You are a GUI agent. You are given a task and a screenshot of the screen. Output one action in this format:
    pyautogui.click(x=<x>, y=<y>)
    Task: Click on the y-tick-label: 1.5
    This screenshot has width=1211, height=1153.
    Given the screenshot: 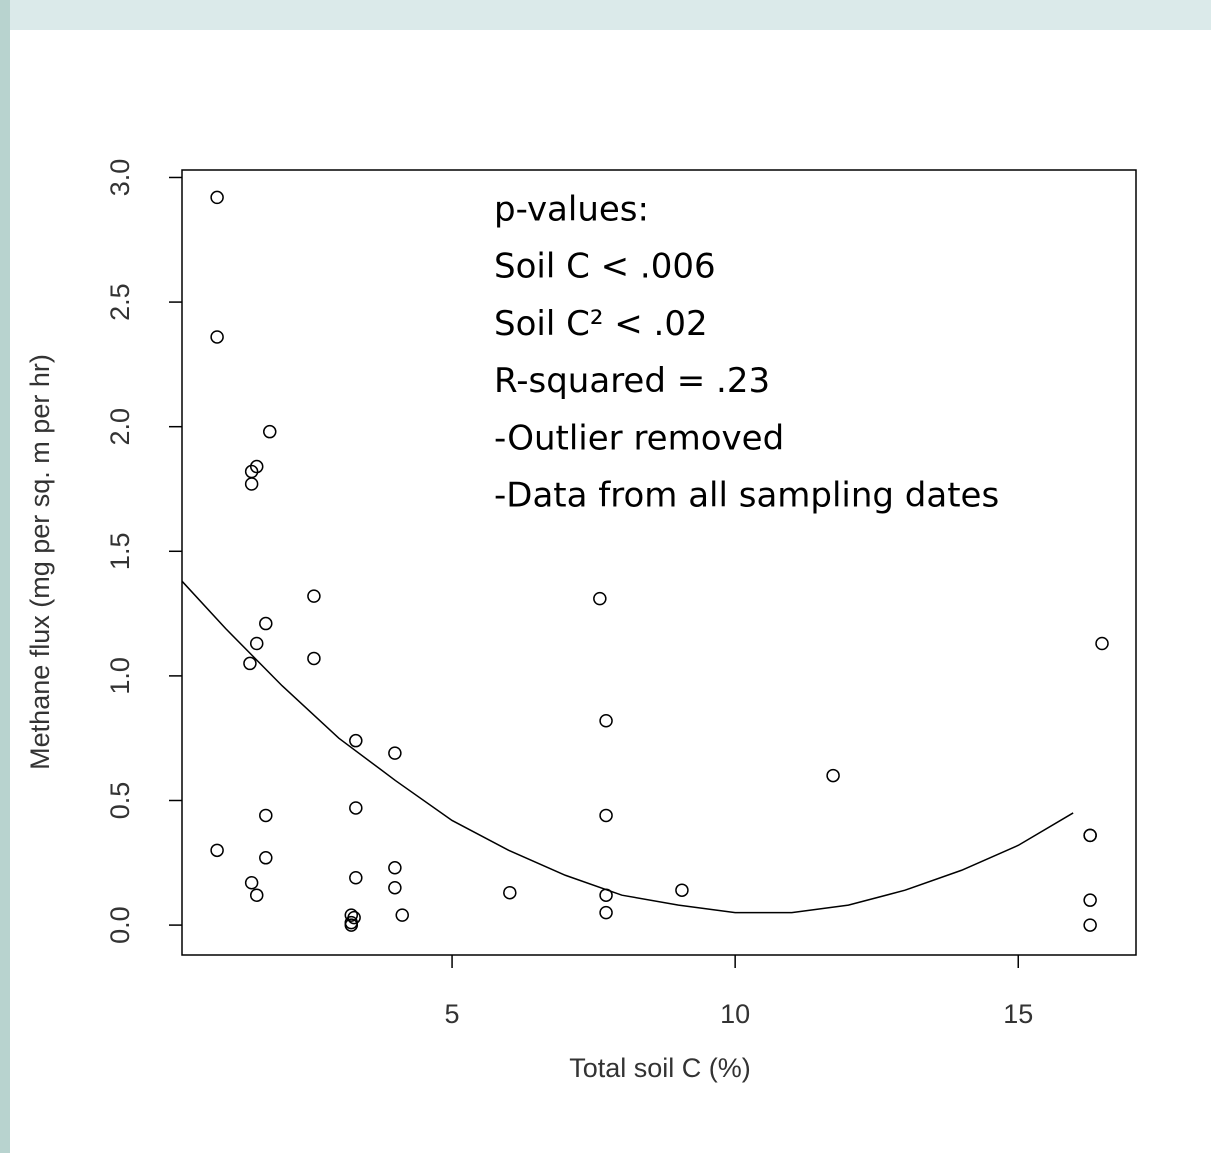 What is the action you would take?
    pyautogui.click(x=120, y=552)
    